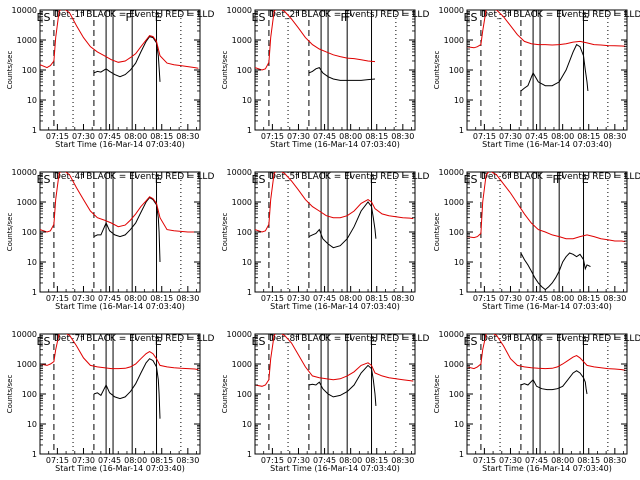 The height and width of the screenshot is (480, 640). What do you see at coordinates (342, 385) in the screenshot?
I see `events-series-line` at bounding box center [342, 385].